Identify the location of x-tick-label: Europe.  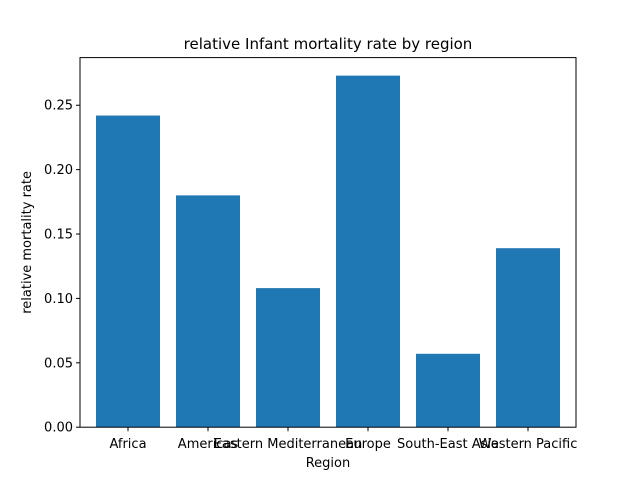
(368, 444).